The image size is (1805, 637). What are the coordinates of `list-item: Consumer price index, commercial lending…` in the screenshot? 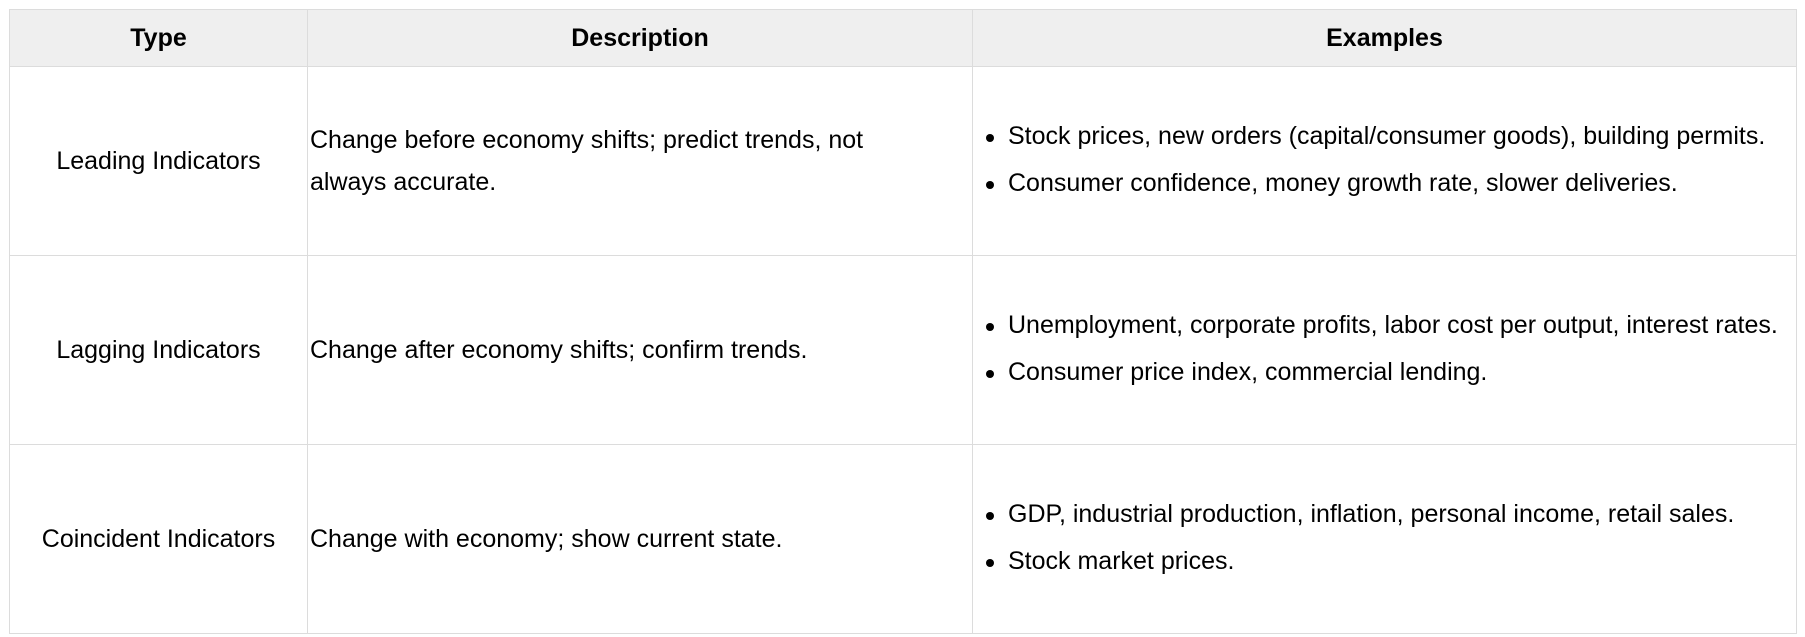 It's located at (1389, 372).